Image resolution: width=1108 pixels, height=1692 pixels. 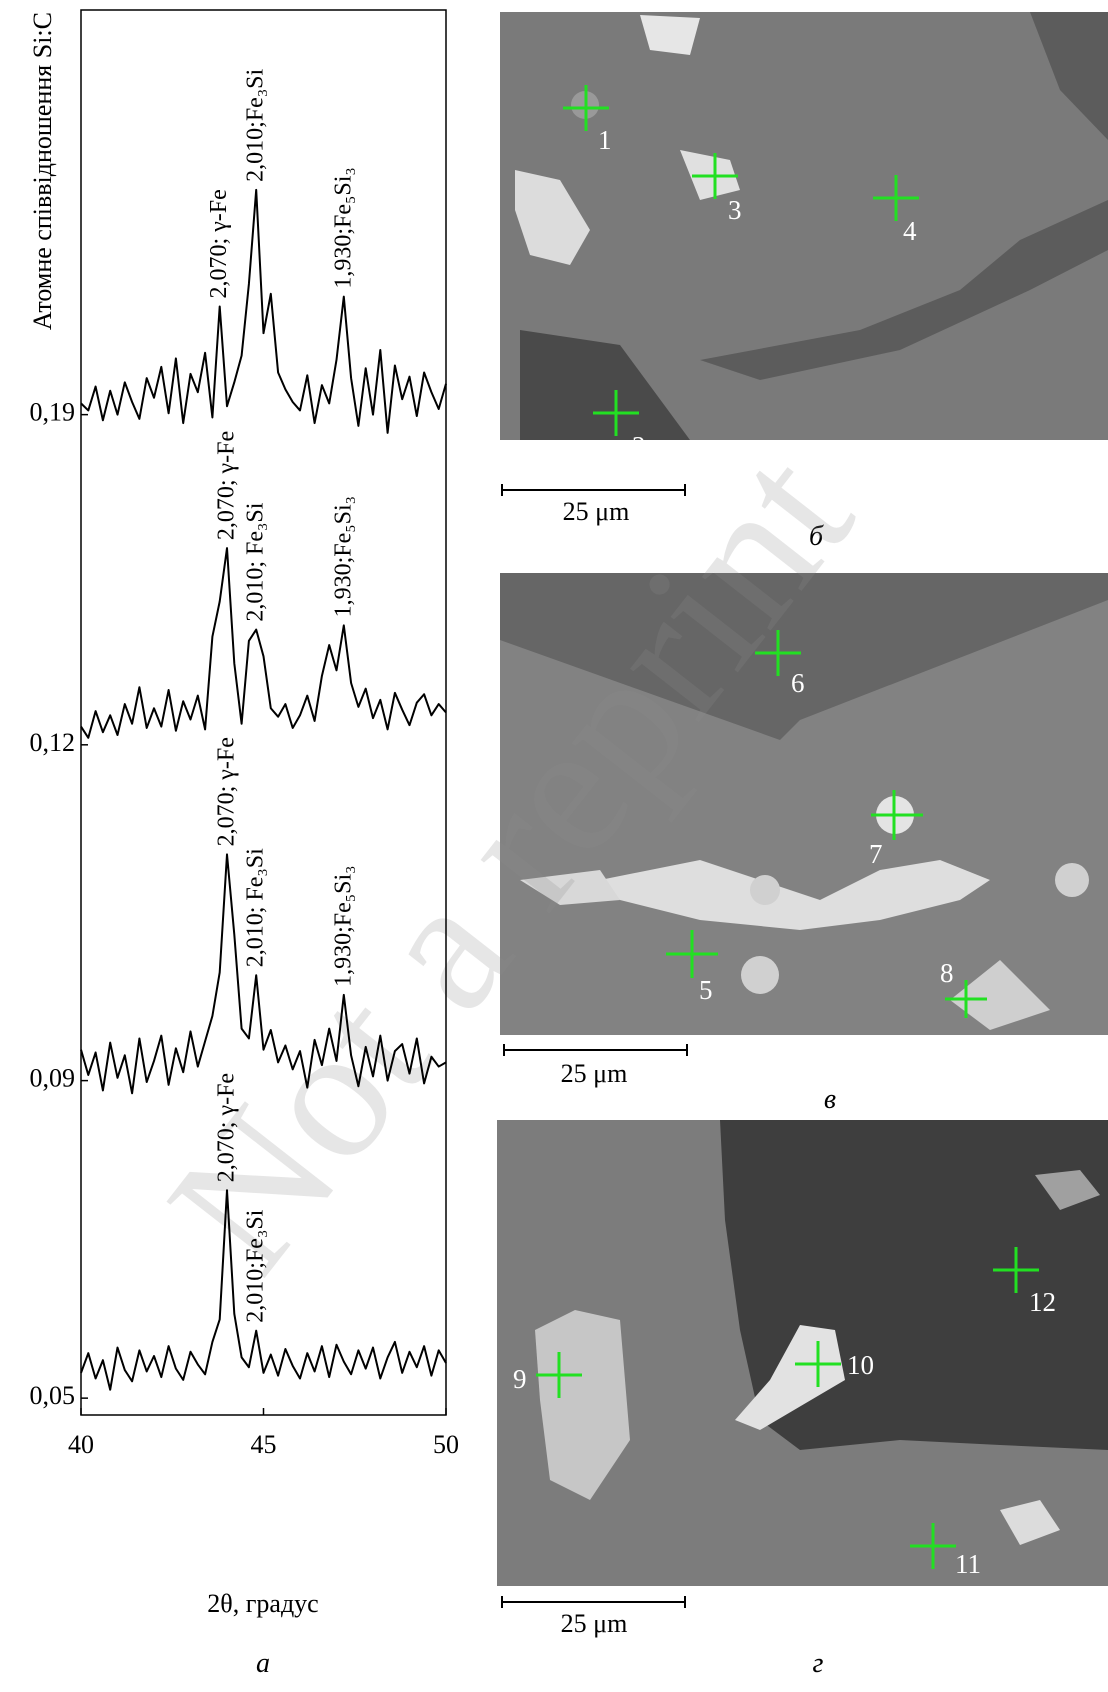 What do you see at coordinates (42, 171) in the screenshot?
I see `y-axis-label: Атомне співвідношення Si:C` at bounding box center [42, 171].